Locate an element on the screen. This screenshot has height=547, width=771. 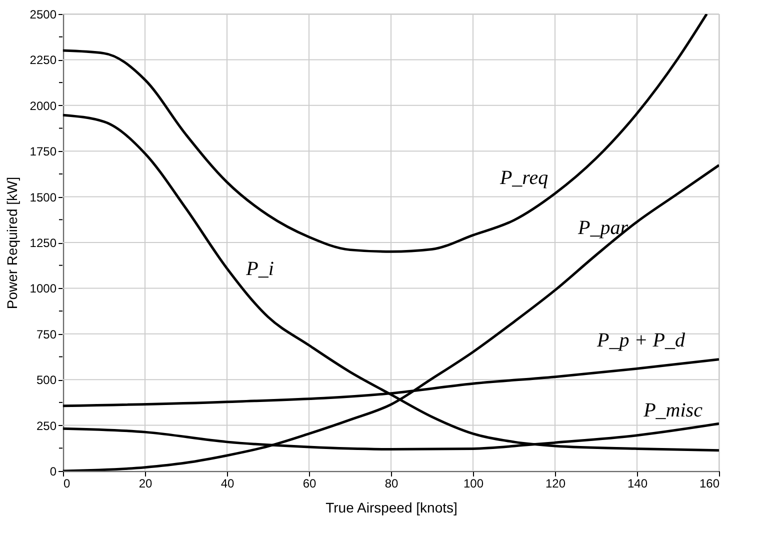
x-tick-label: 100 is located at coordinates (473, 483).